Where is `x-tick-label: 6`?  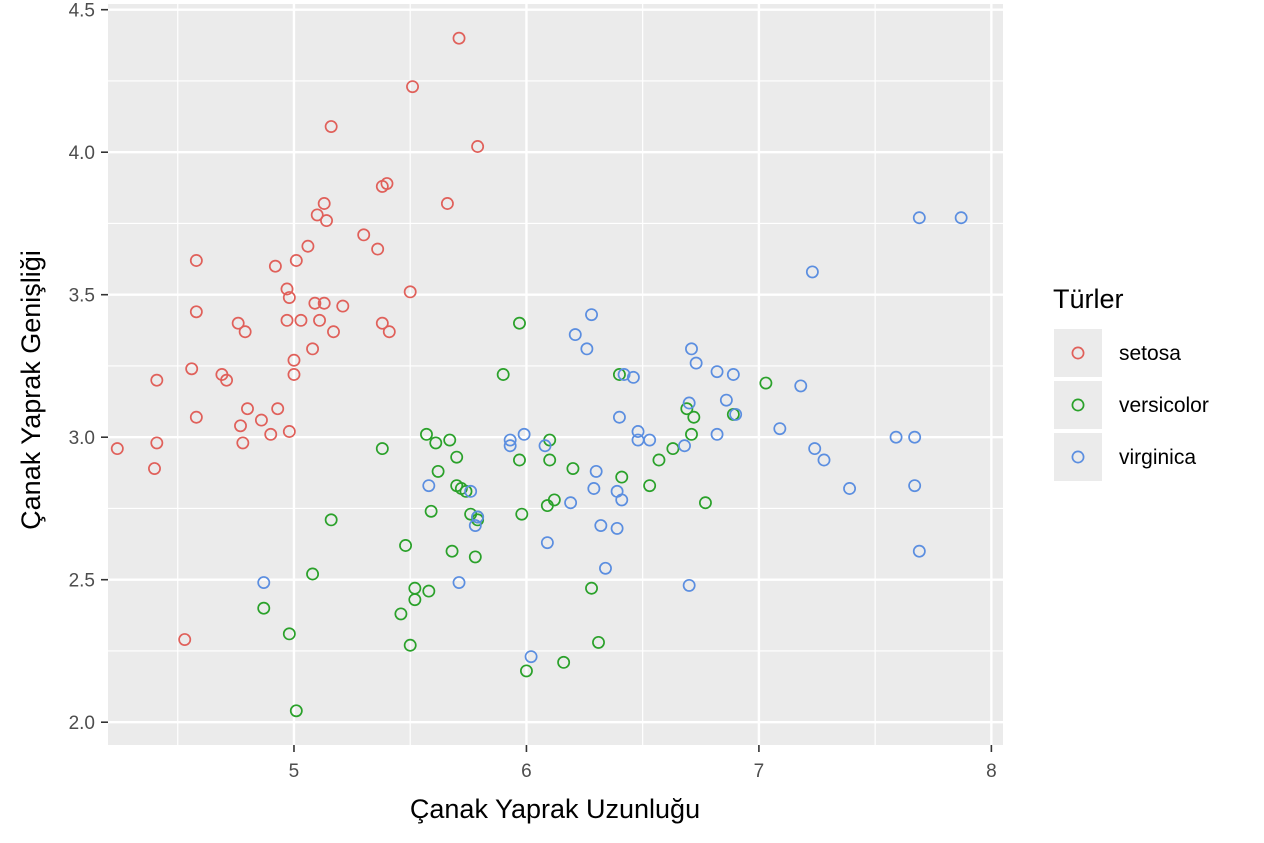
x-tick-label: 6 is located at coordinates (526, 771).